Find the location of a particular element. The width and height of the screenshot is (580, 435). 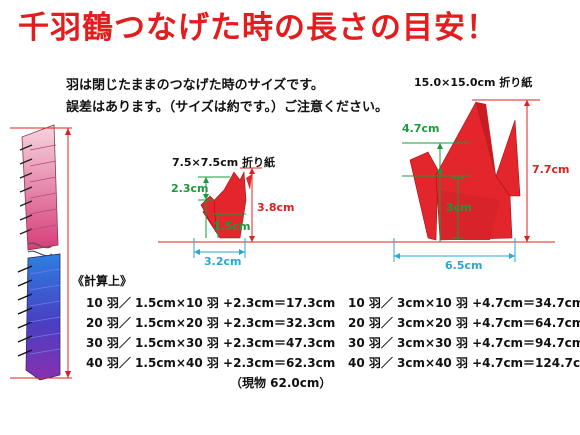

calc-right-row: 30 羽／ 3cm×30 羽 +4.7cm＝94.7cm is located at coordinates (464, 343).